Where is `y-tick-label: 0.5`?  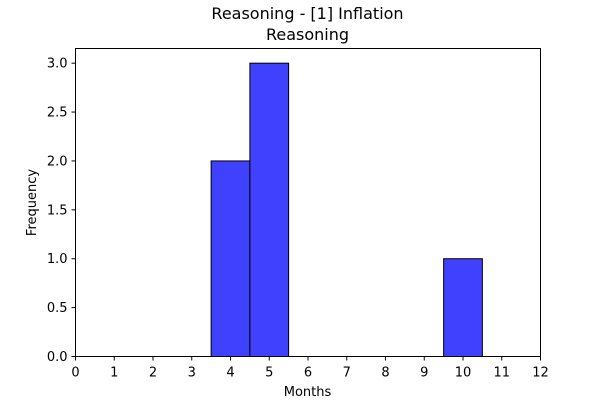
y-tick-label: 0.5 is located at coordinates (57, 308).